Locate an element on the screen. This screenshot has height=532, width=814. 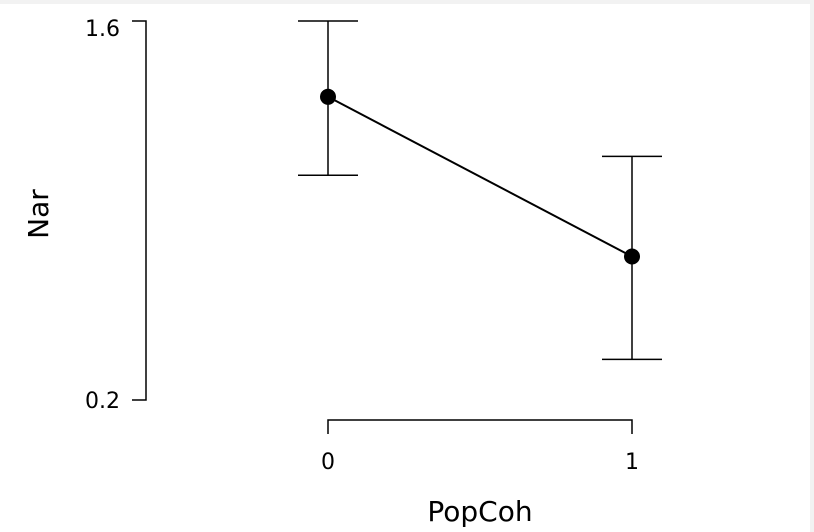
y-axis is located at coordinates (139, 210).